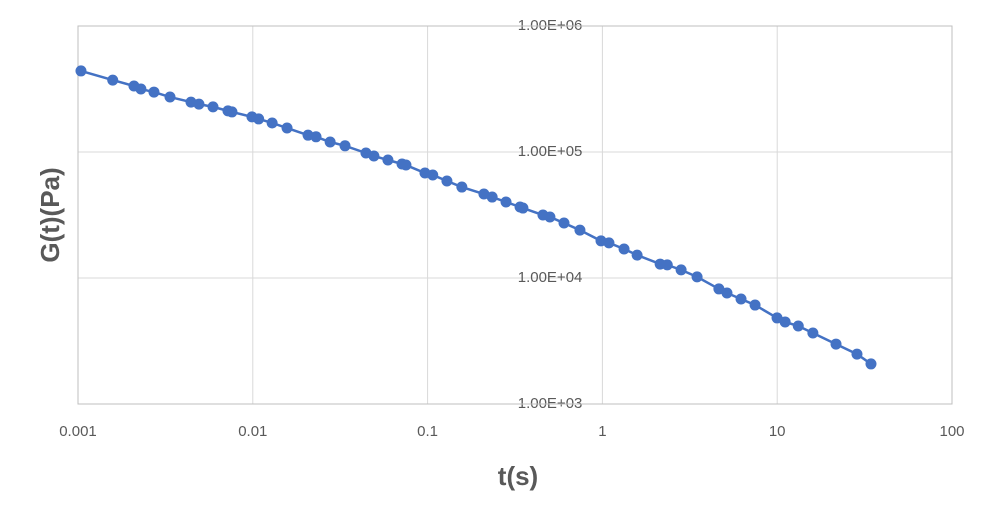  What do you see at coordinates (50, 214) in the screenshot?
I see `y-axis-title: G(t)(Pa)` at bounding box center [50, 214].